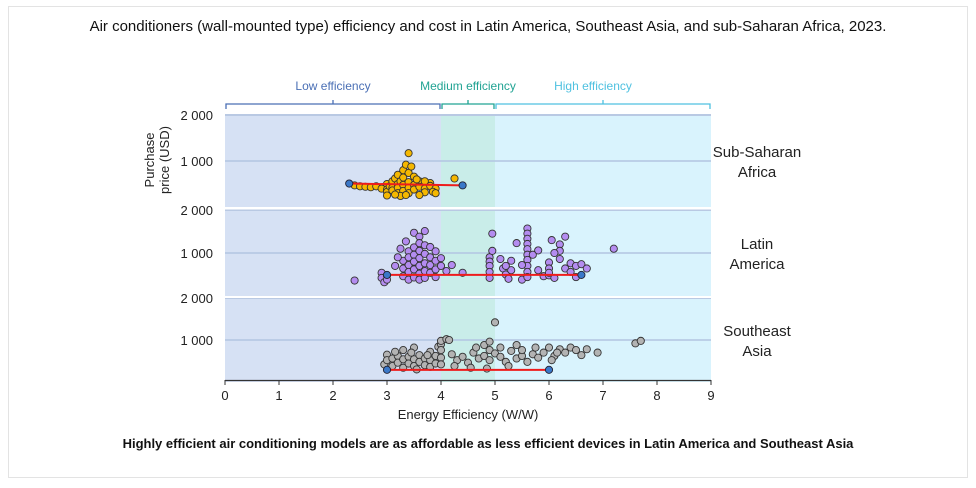  I want to click on band-label-1: Medium efficiency, so click(468, 86).